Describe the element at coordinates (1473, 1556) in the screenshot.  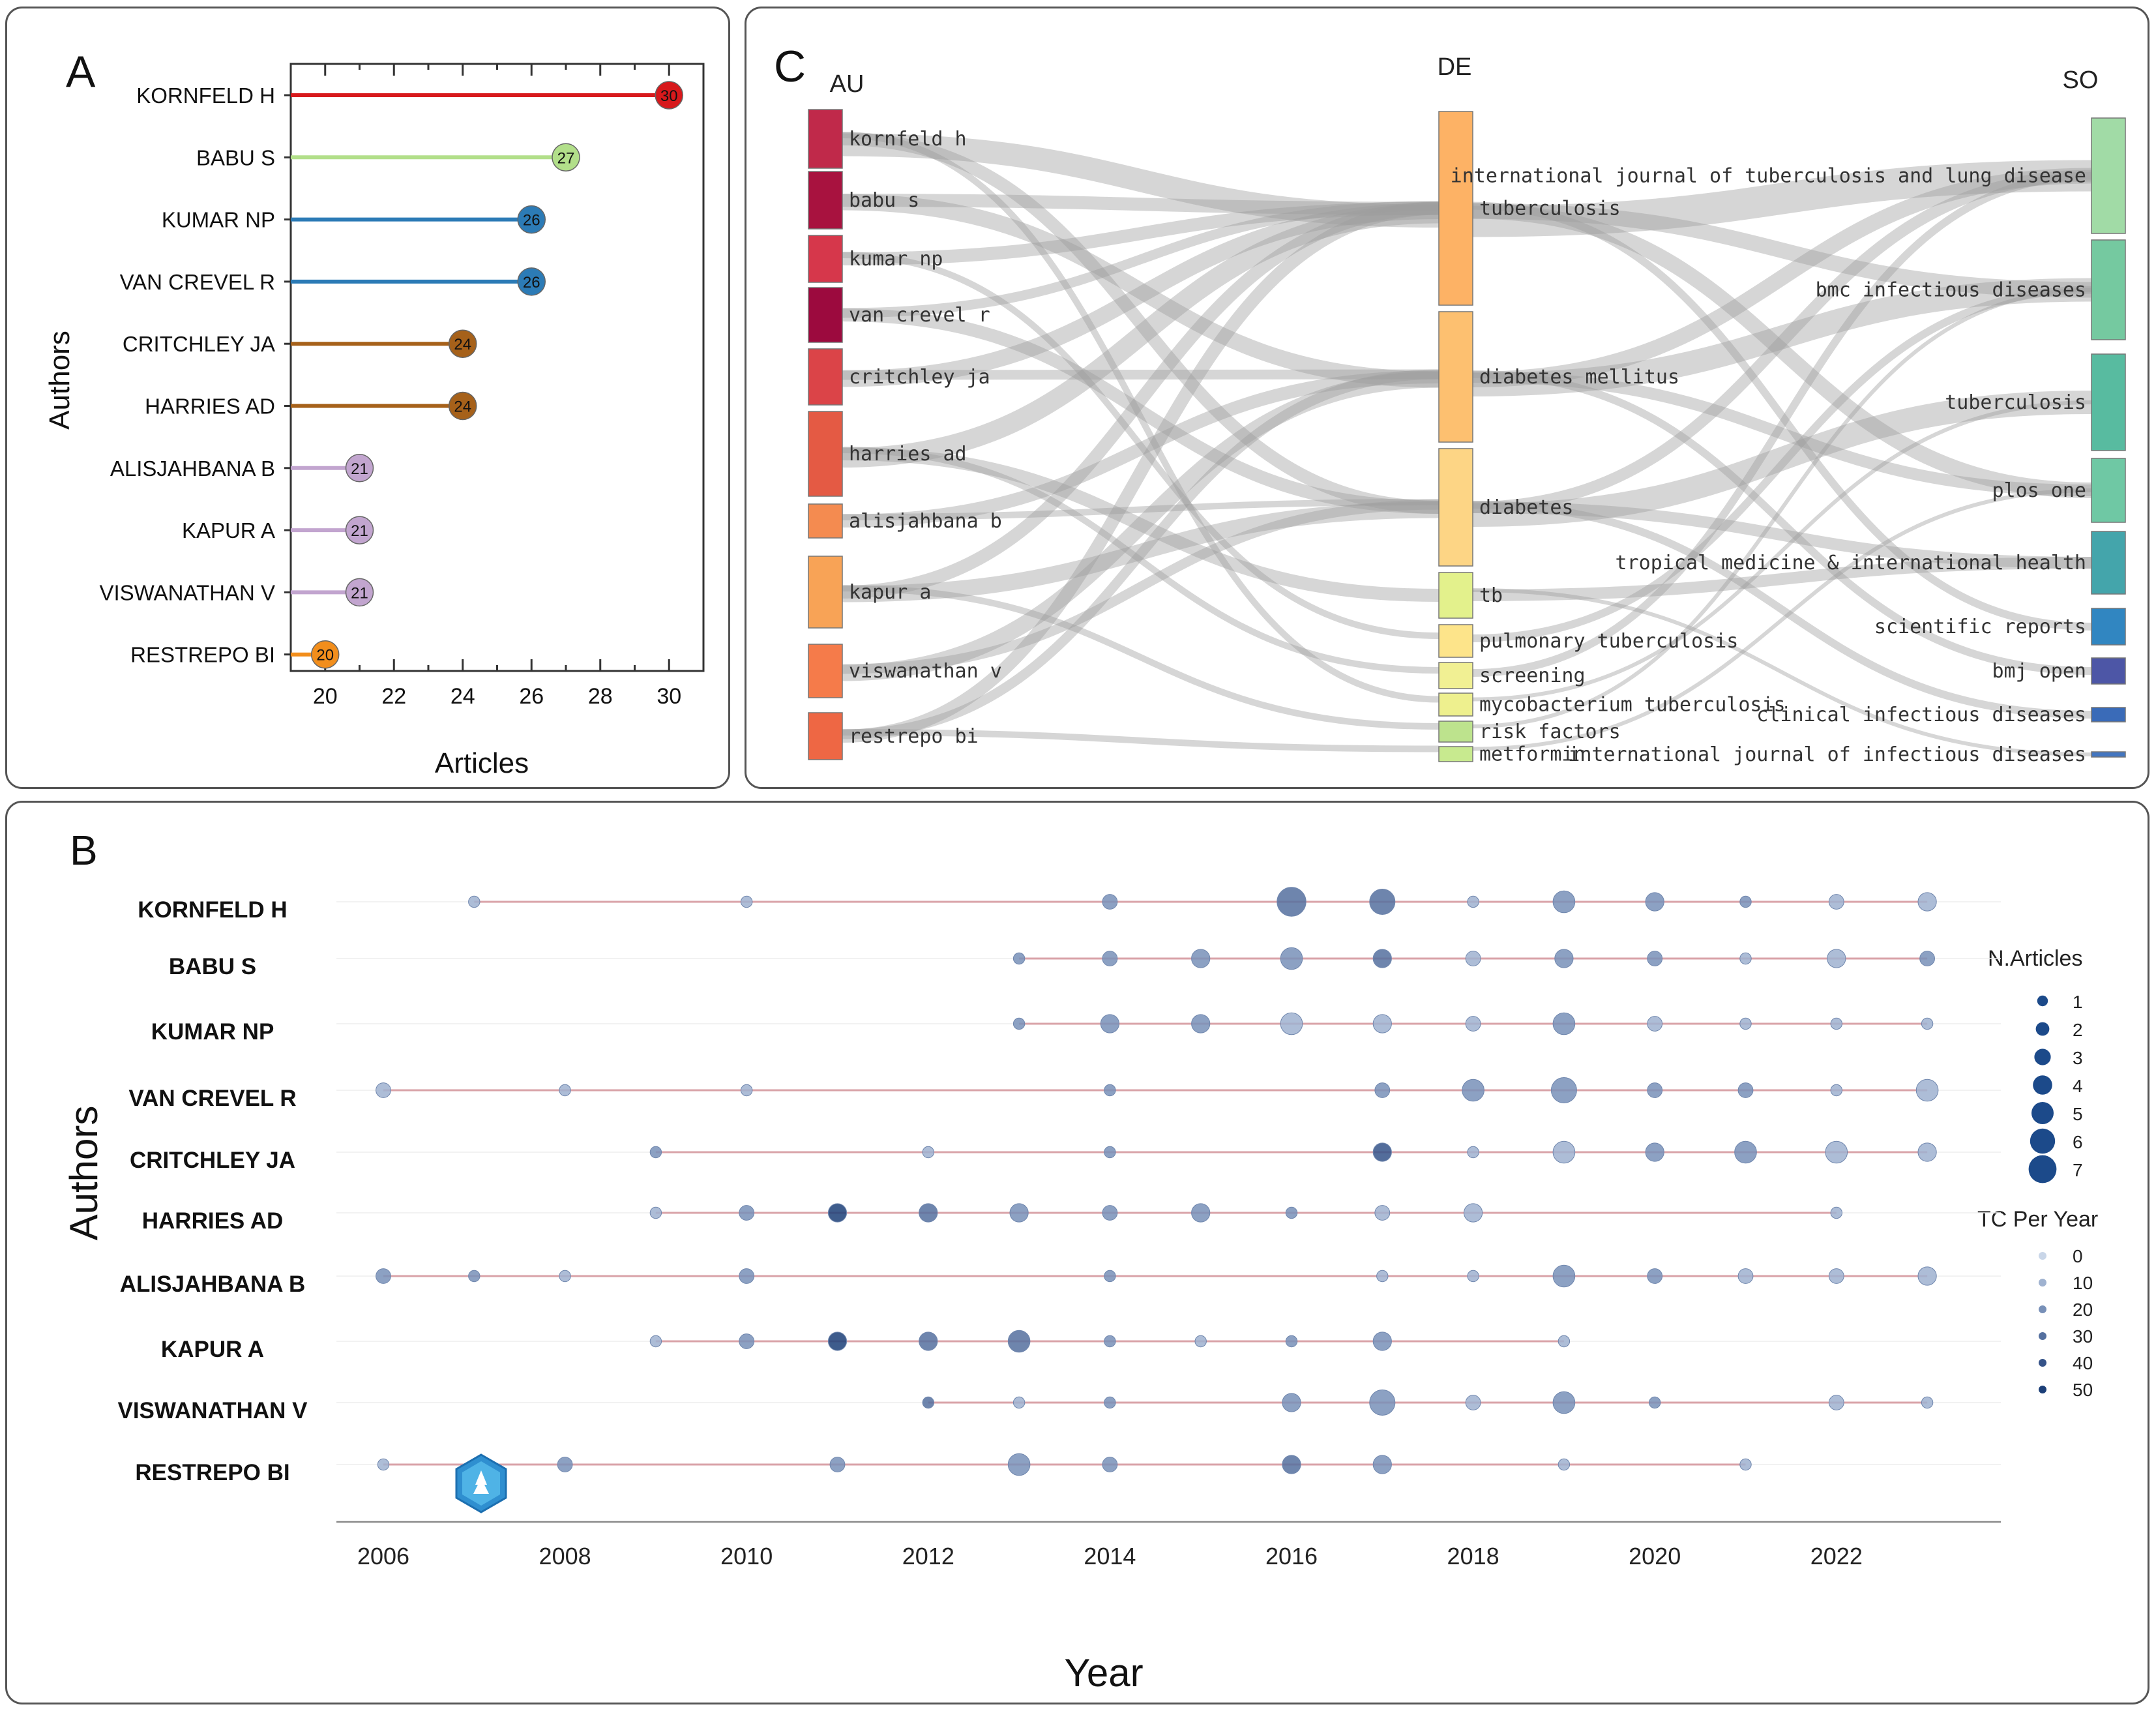
I see `x-tick-label: 2018` at that location.